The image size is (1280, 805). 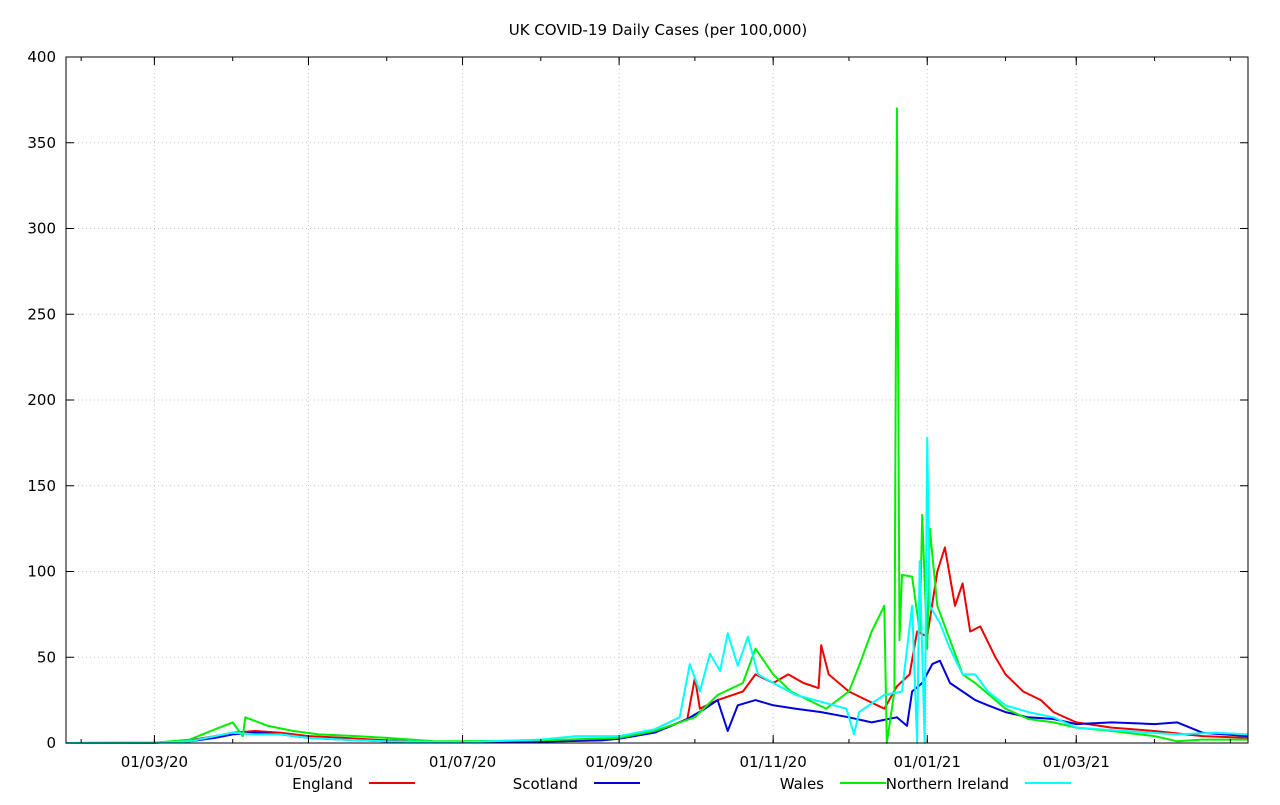 What do you see at coordinates (927, 762) in the screenshot?
I see `x-tick-label: 01/01/21` at bounding box center [927, 762].